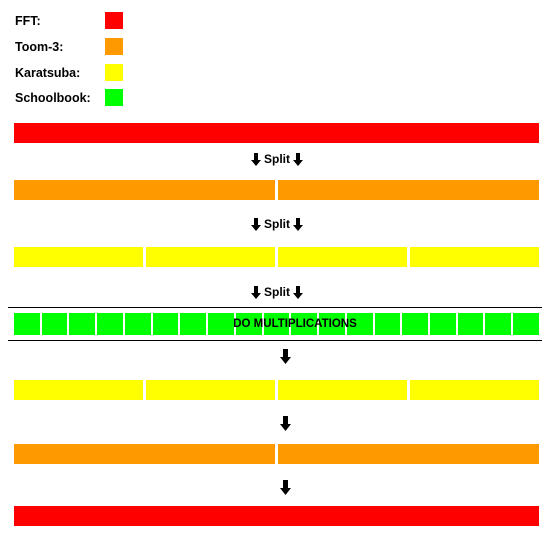  Describe the element at coordinates (276, 257) in the screenshot. I see `karatsuba-bar-top` at that location.